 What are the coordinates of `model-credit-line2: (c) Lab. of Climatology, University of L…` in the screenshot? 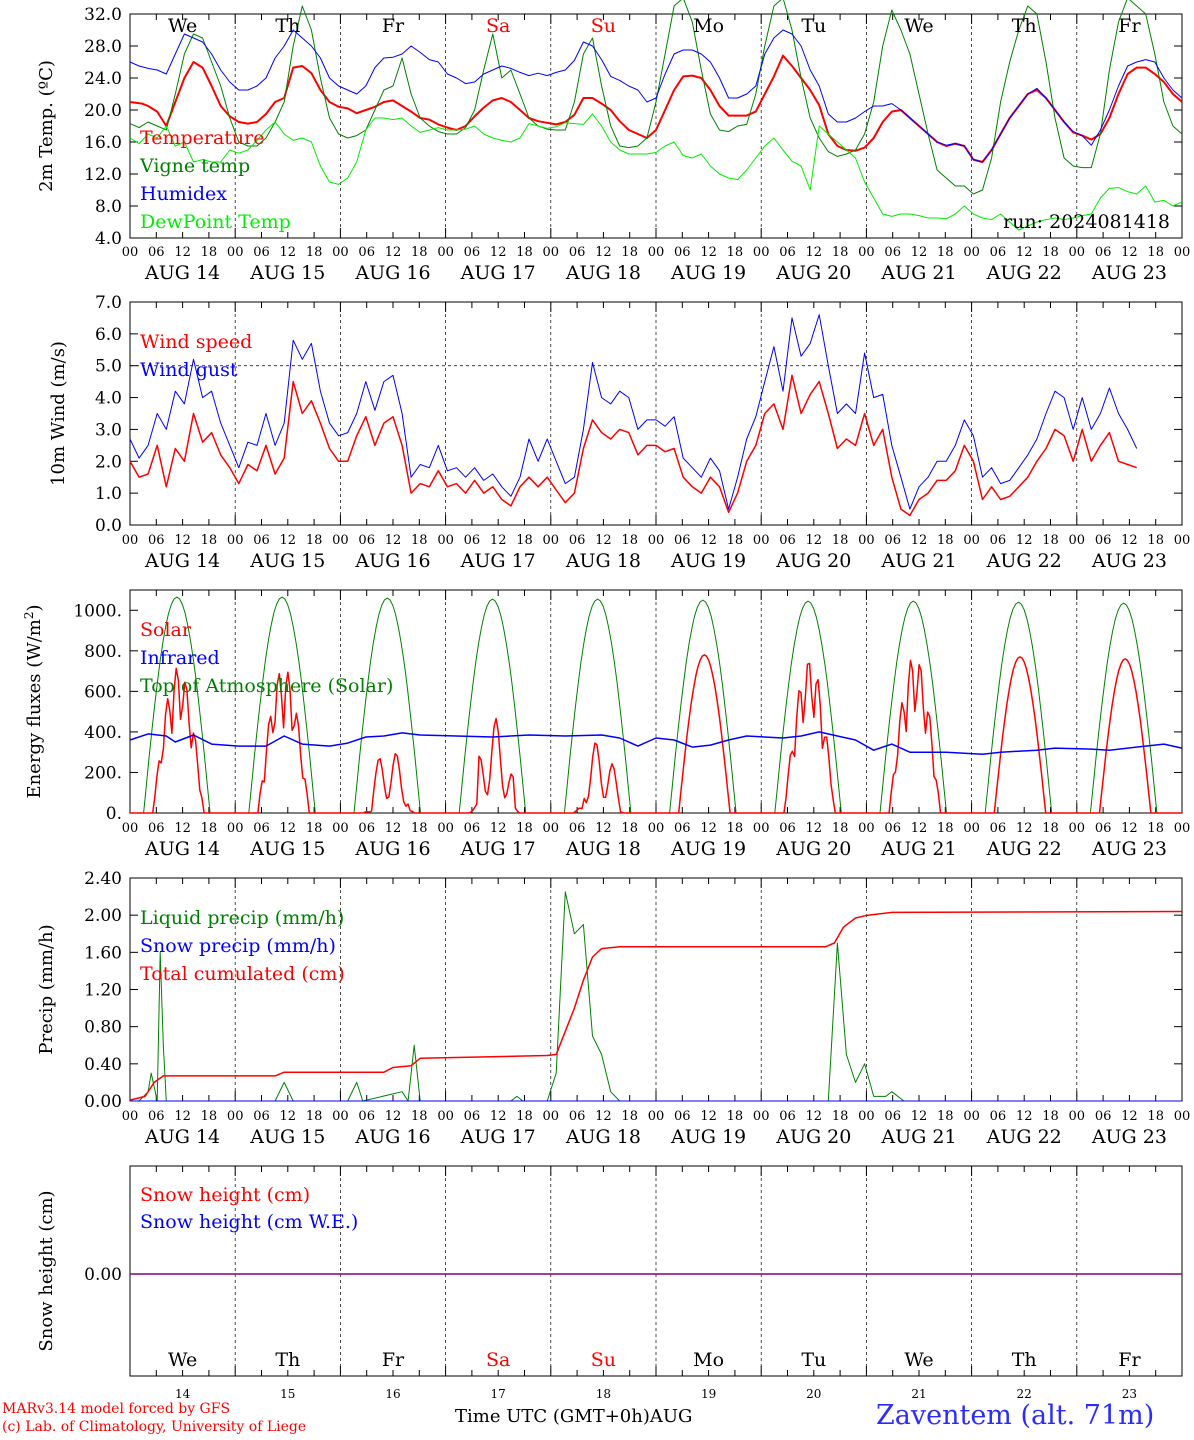 It's located at (154, 1427).